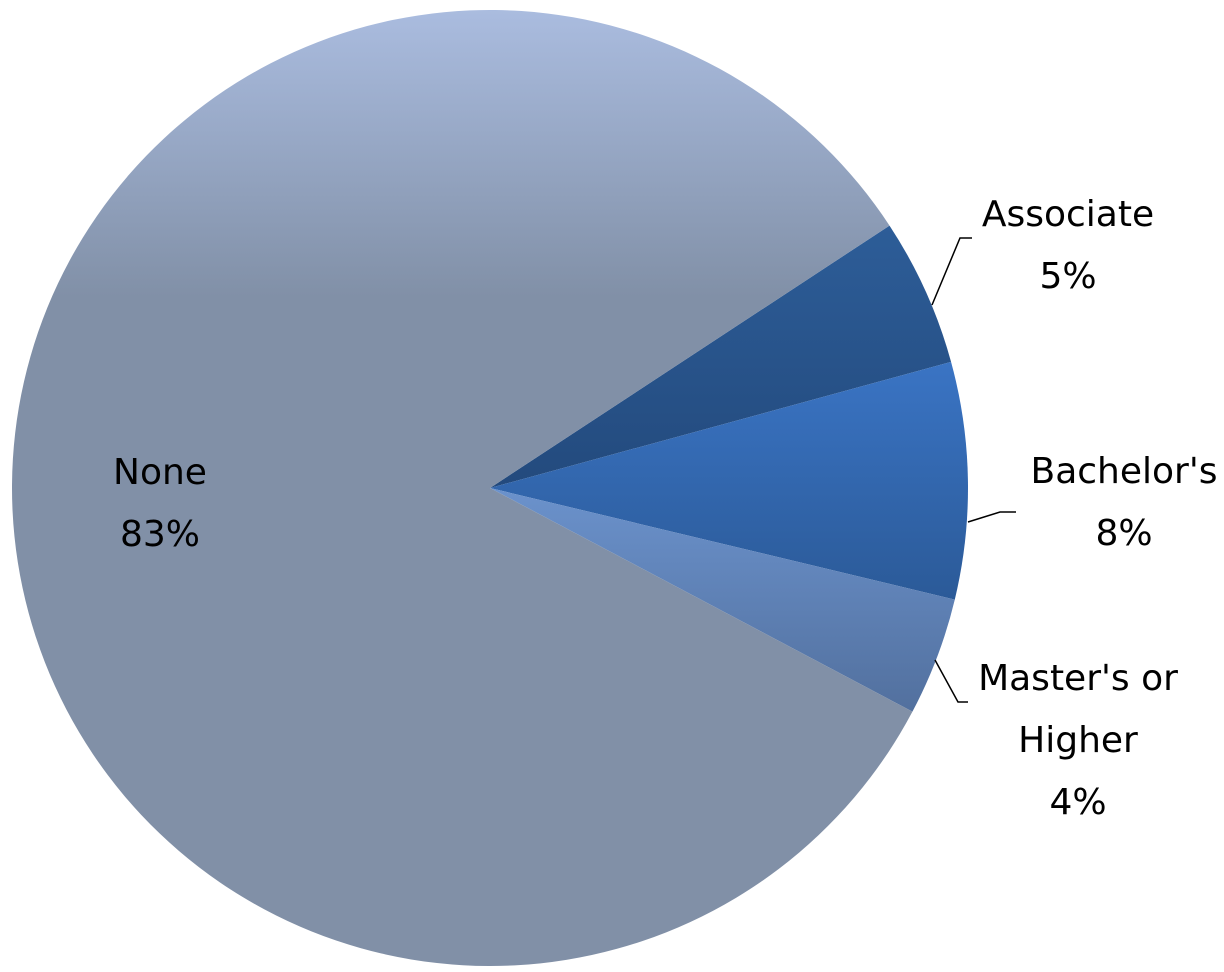  I want to click on data-label: Master's or Higher 4%, so click(1078, 740).